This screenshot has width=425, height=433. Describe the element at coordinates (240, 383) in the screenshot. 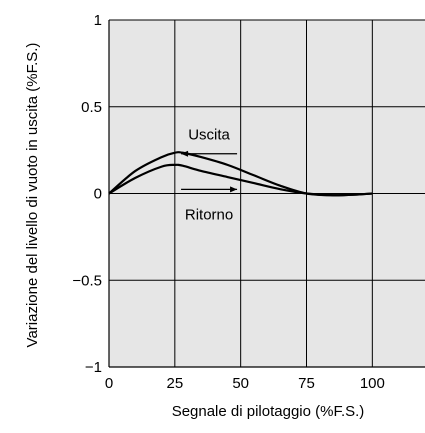

I see `x-tick-label: 50` at that location.